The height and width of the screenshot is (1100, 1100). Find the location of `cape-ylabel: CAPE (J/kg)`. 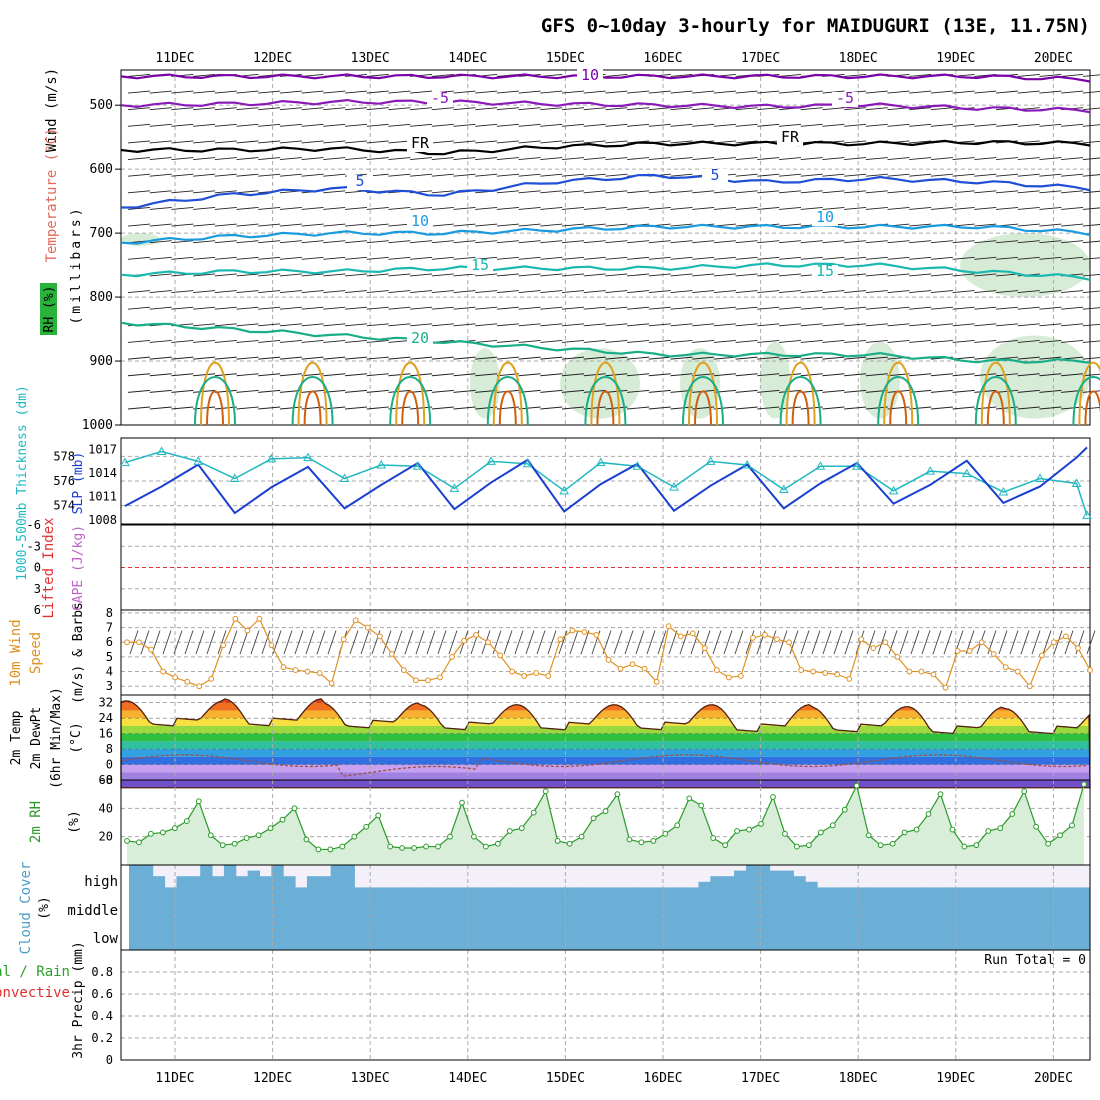

cape-ylabel: CAPE (J/kg) is located at coordinates (78, 568).